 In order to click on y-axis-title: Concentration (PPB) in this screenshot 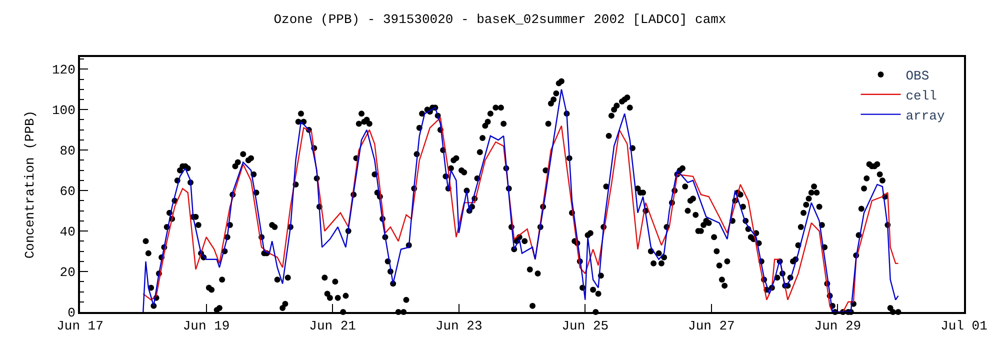, I will do `click(30, 184)`.